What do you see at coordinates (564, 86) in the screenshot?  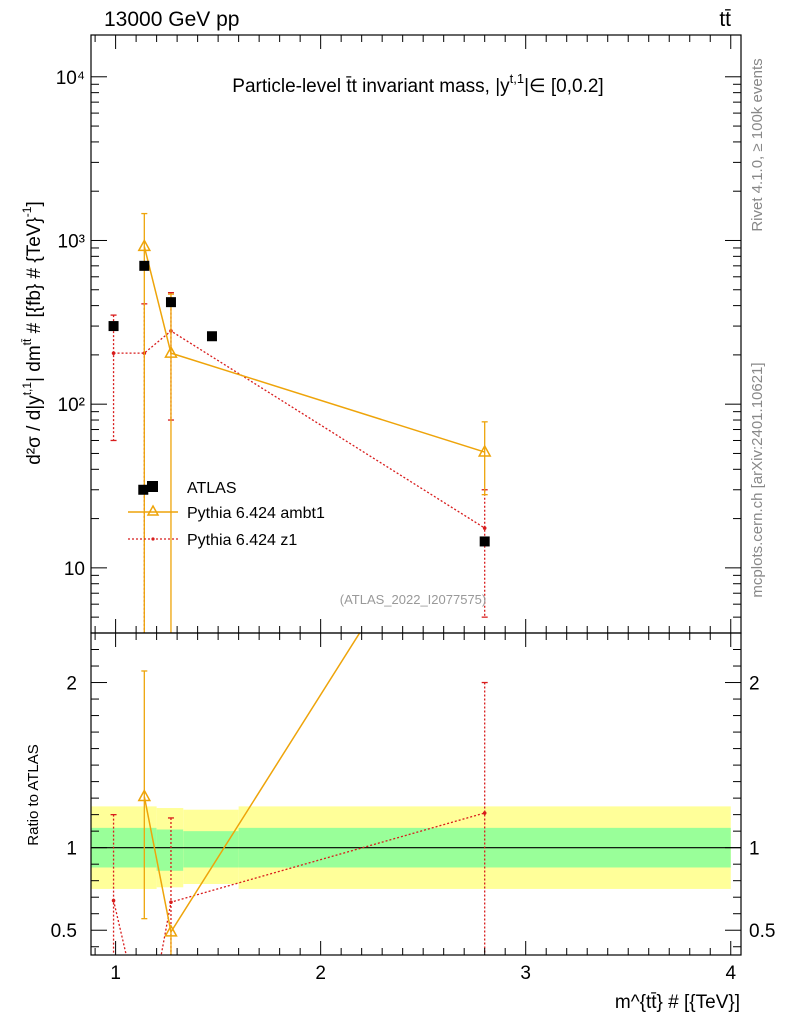 I see `plot-title-suffix: |∈ [0,0.2]` at bounding box center [564, 86].